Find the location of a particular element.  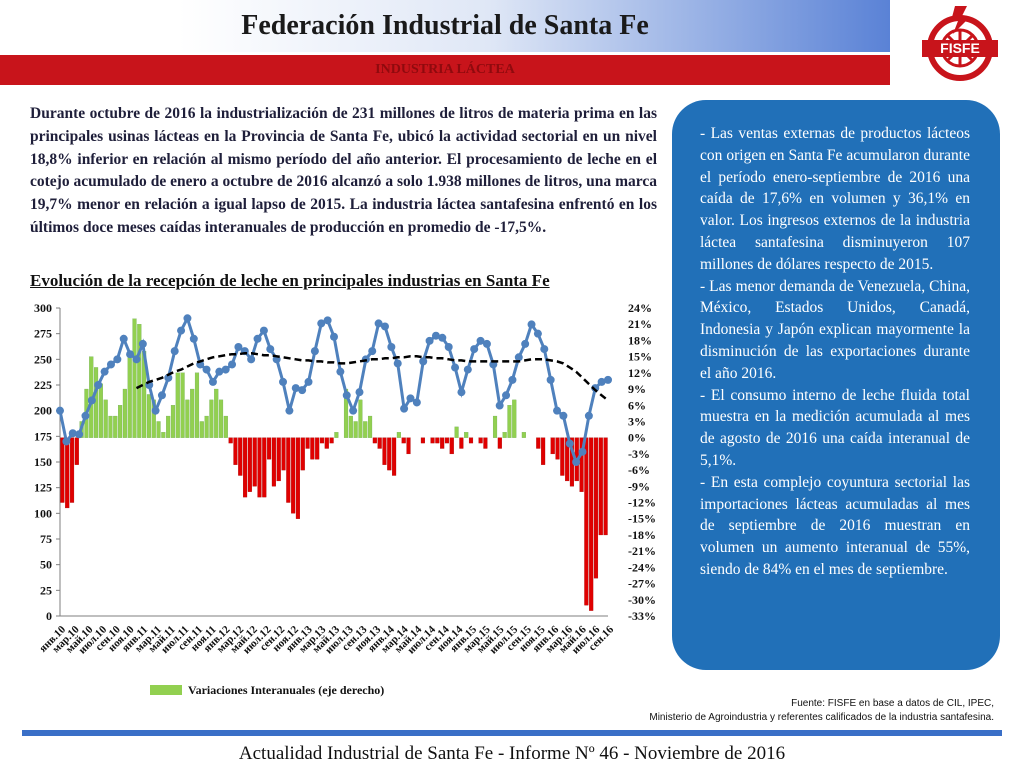

section-strip: INDUSTRIA LÁCTEA is located at coordinates (445, 70).